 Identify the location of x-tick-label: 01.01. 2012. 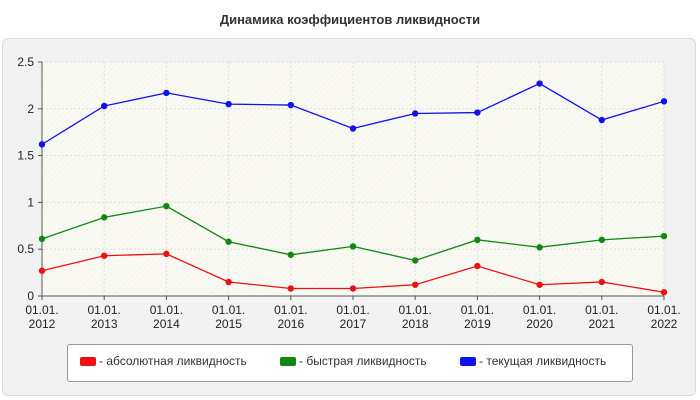
(41, 317).